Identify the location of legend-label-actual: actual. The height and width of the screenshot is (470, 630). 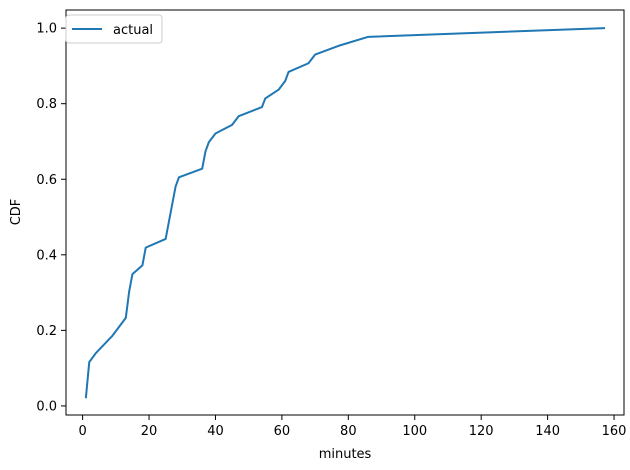
(133, 30).